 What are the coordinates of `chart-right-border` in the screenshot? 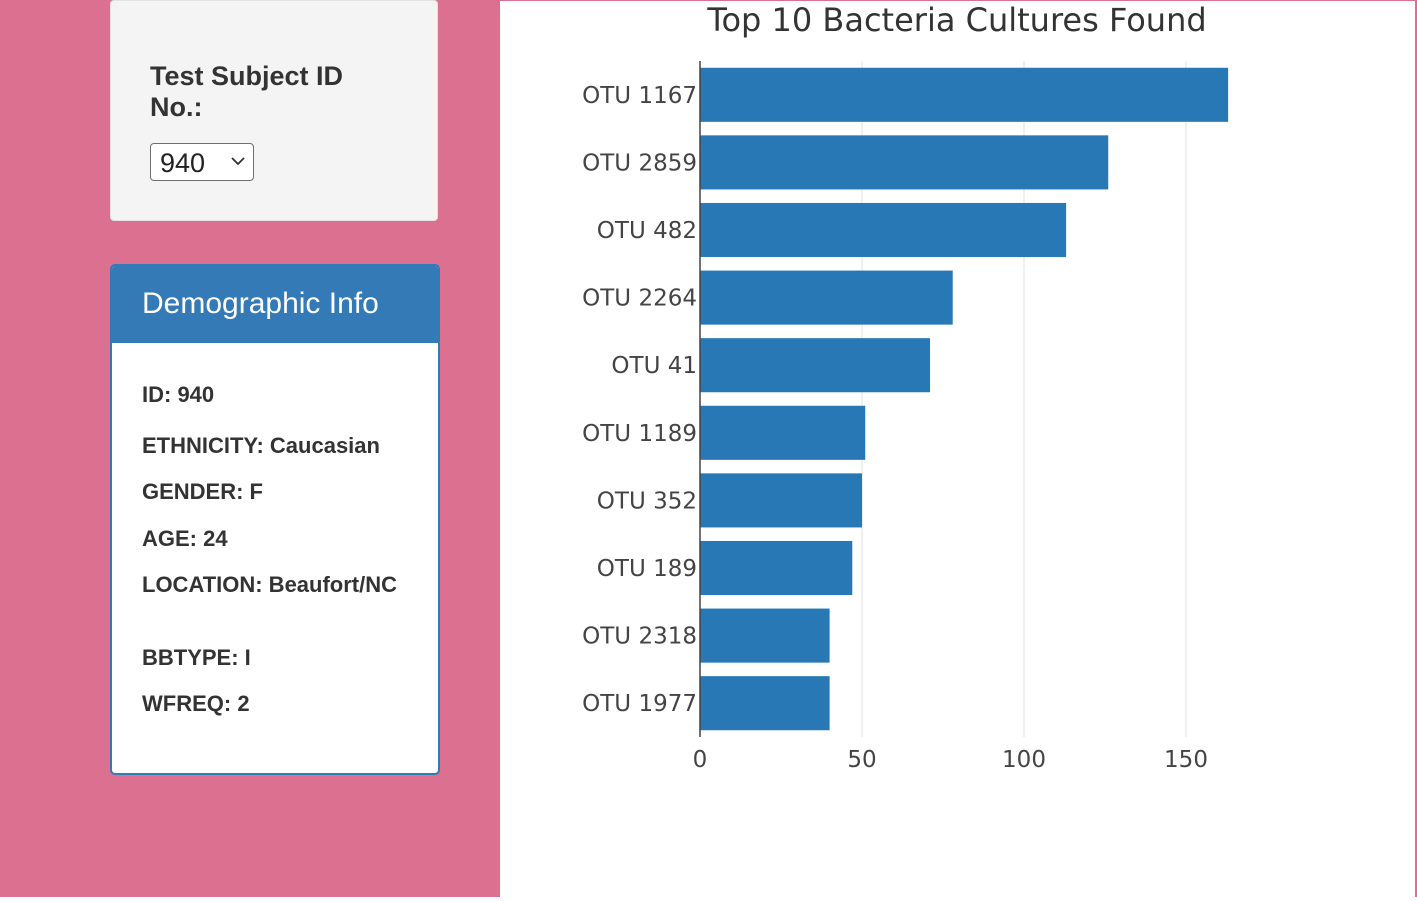 It's located at (1416, 448).